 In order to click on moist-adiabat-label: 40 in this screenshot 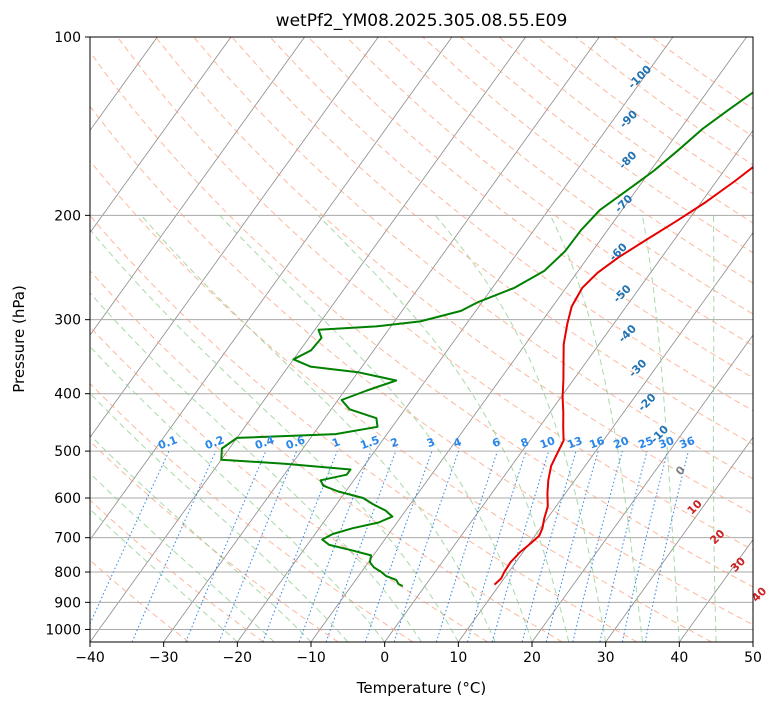, I will do `click(759, 594)`.